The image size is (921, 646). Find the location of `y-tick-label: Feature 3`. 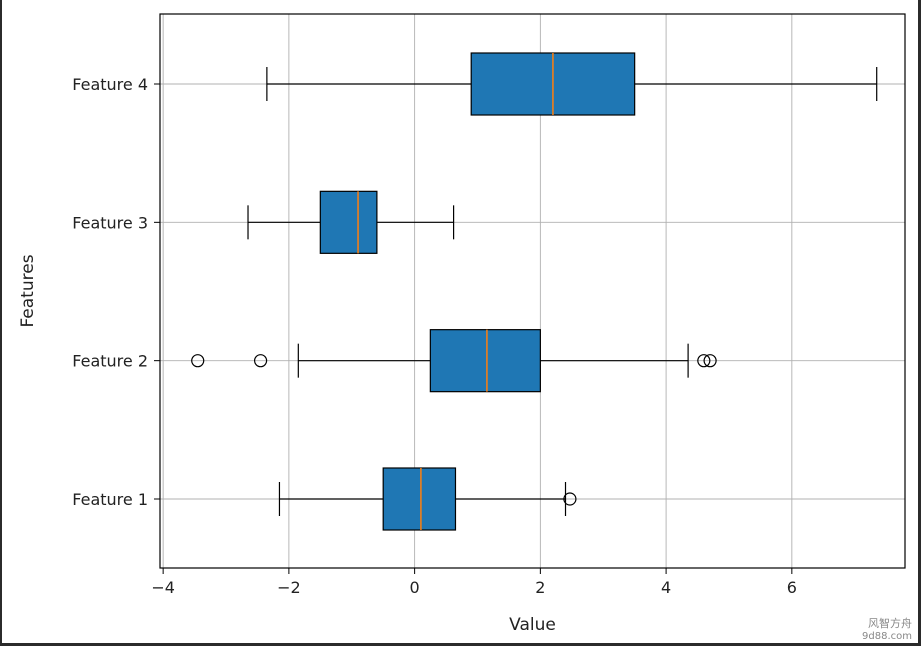

y-tick-label: Feature 3 is located at coordinates (110, 222).